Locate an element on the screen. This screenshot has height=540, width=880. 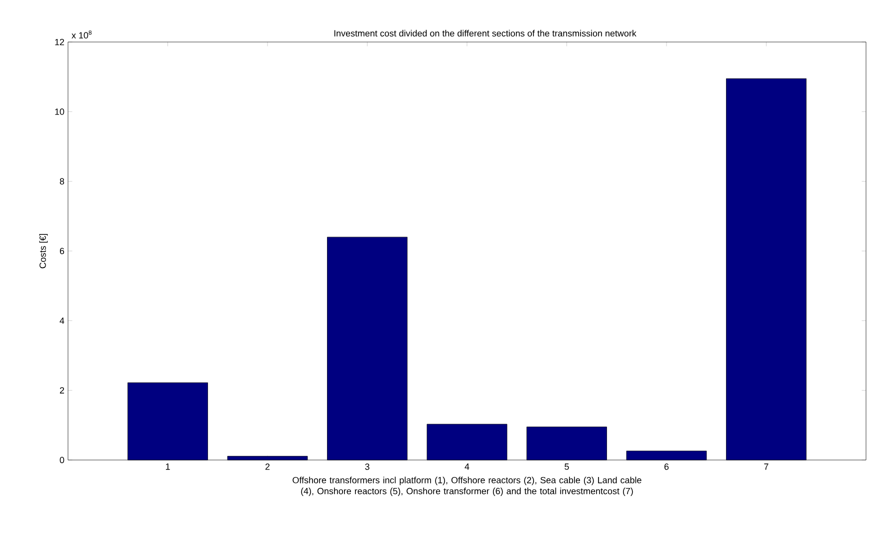
chart-title: Investment cost divided on the different sections of the transmission network is located at coordinates (485, 33).